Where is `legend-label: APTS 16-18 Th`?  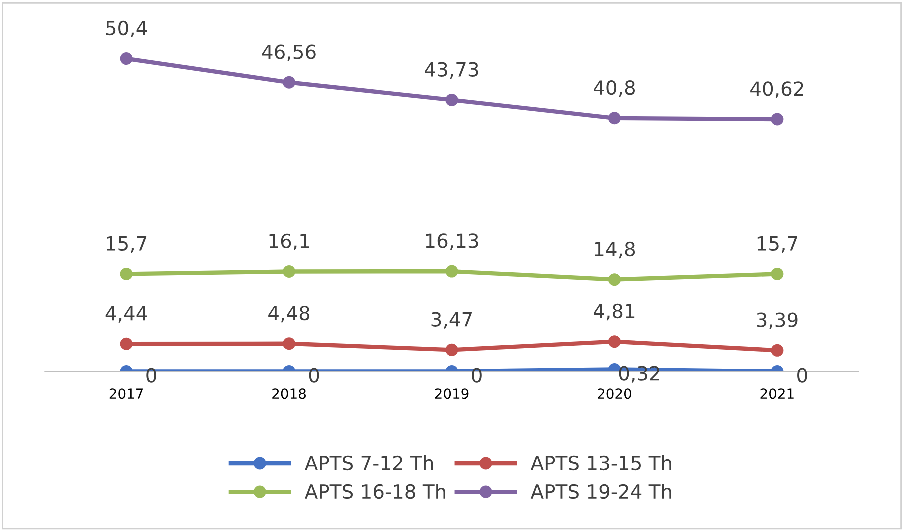
legend-label: APTS 16-18 Th is located at coordinates (375, 492).